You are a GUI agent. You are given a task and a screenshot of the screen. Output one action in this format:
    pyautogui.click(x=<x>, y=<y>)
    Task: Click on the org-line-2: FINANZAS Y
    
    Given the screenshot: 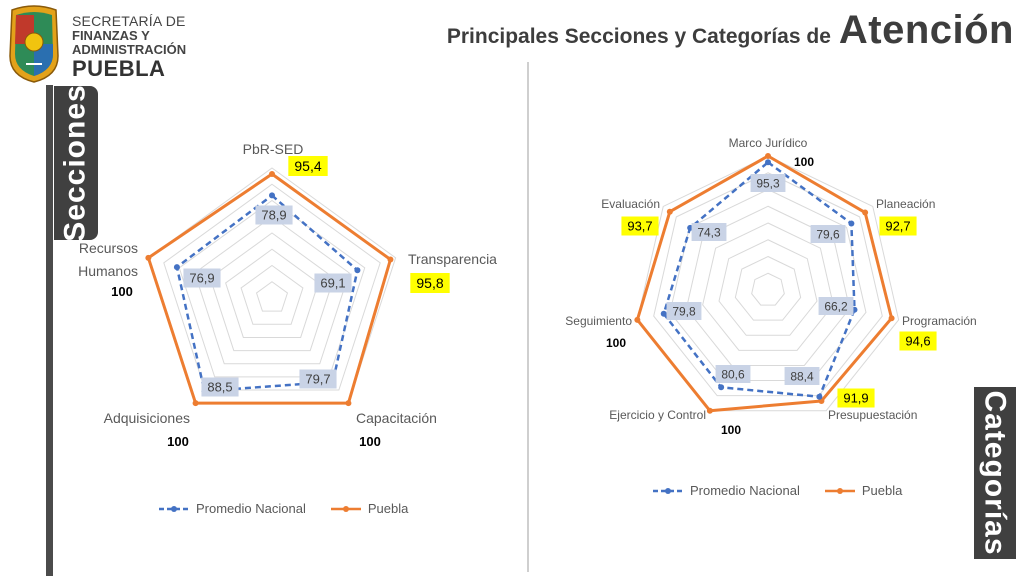 What is the action you would take?
    pyautogui.click(x=111, y=35)
    